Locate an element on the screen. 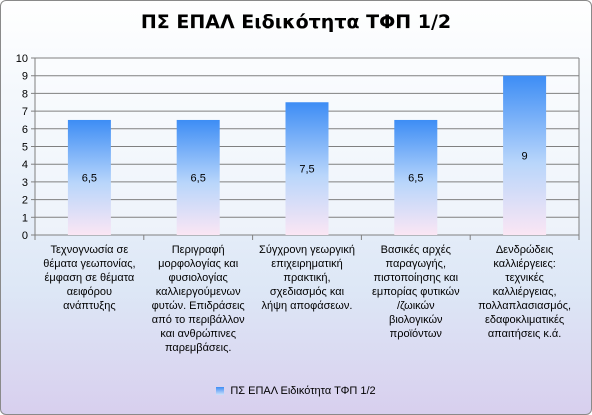 This screenshot has height=415, width=592. y-tick-label: 1 is located at coordinates (25, 218).